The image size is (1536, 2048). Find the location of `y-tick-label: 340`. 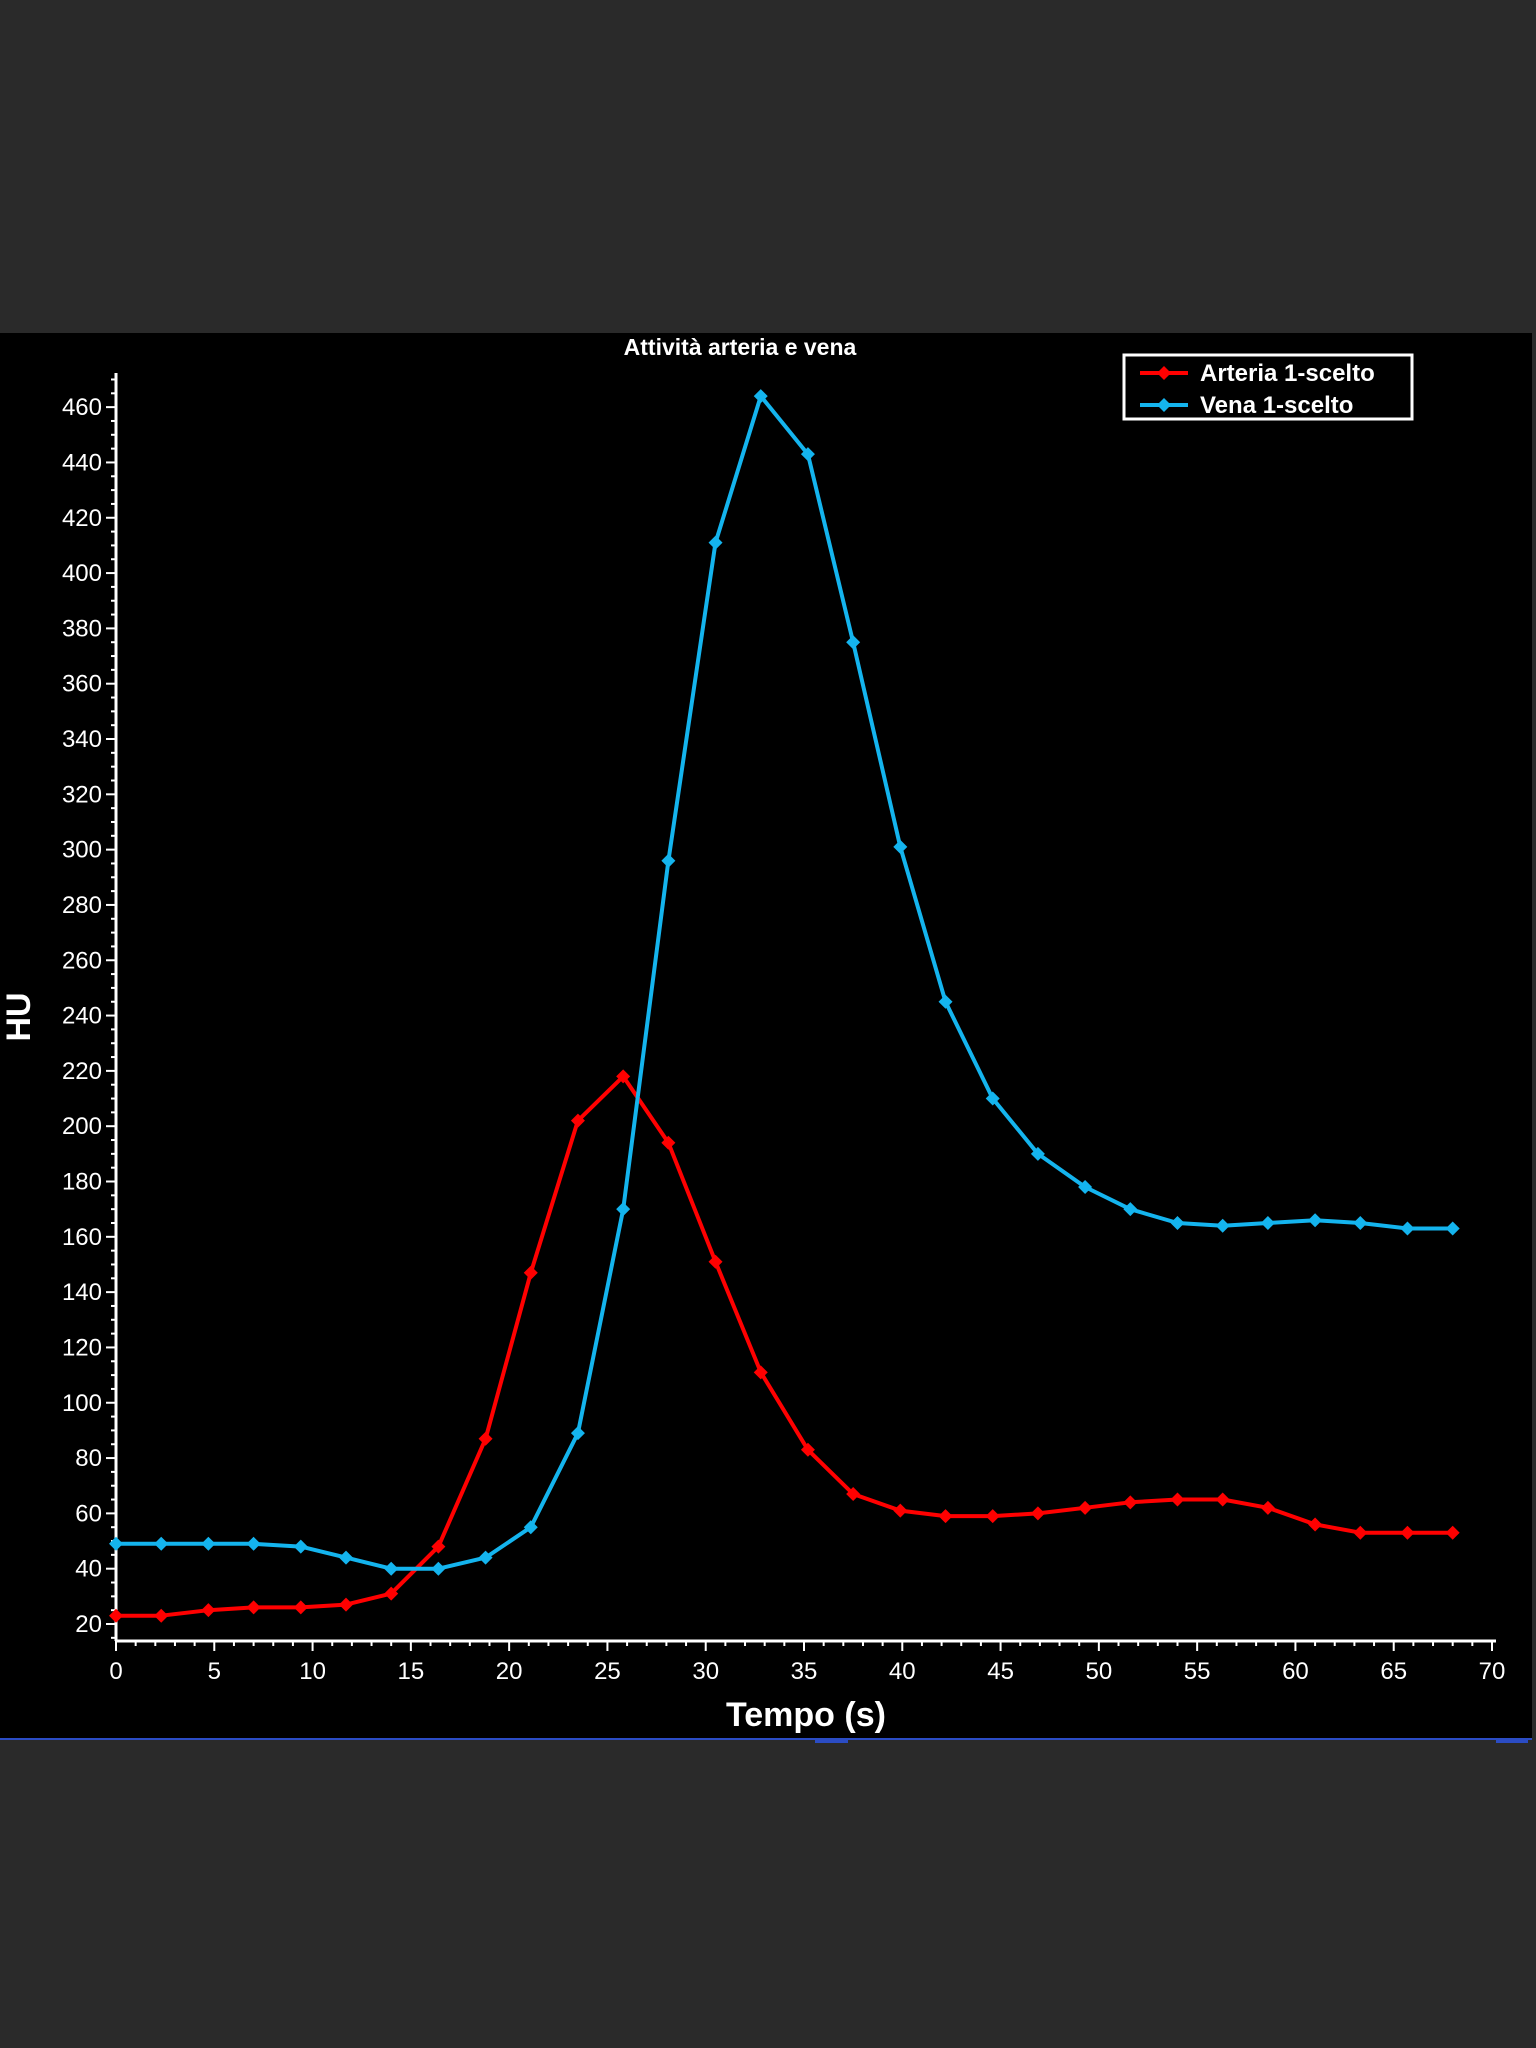

y-tick-label: 340 is located at coordinates (82, 739).